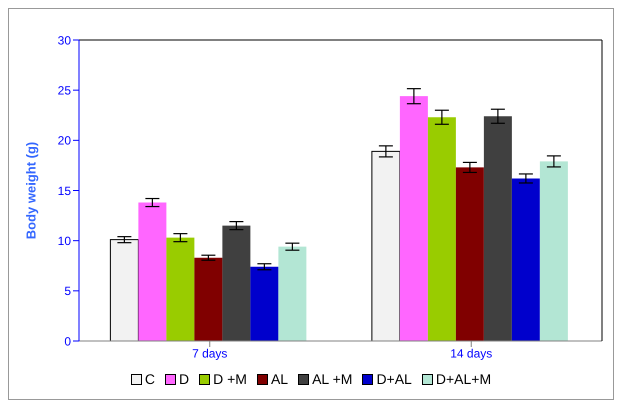 This screenshot has height=406, width=620. What do you see at coordinates (68, 341) in the screenshot?
I see `y-tick-label: 0` at bounding box center [68, 341].